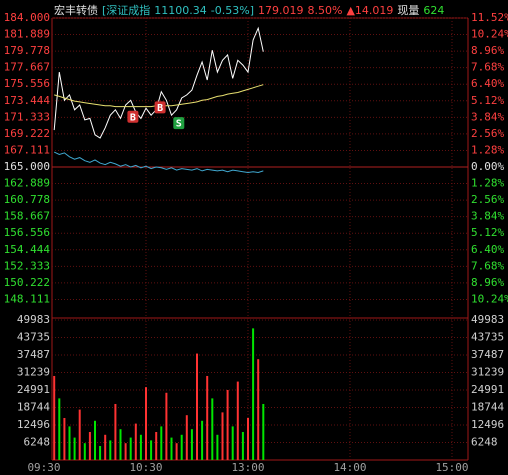  What do you see at coordinates (27, 17) in the screenshot?
I see `y-tick-label: 184.000` at bounding box center [27, 17].